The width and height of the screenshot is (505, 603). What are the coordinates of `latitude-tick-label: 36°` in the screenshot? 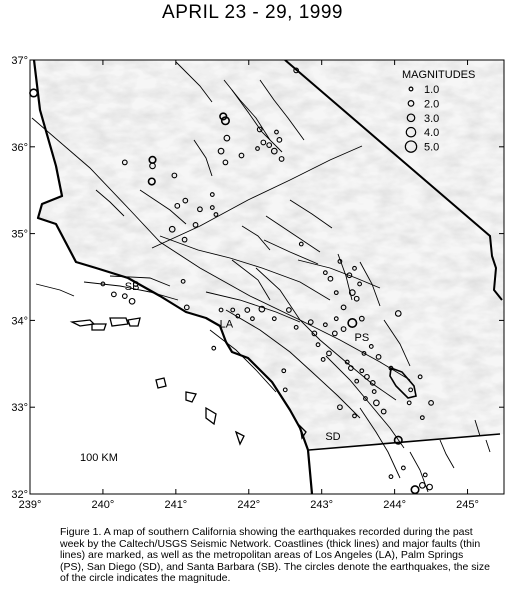 It's located at (19, 148).